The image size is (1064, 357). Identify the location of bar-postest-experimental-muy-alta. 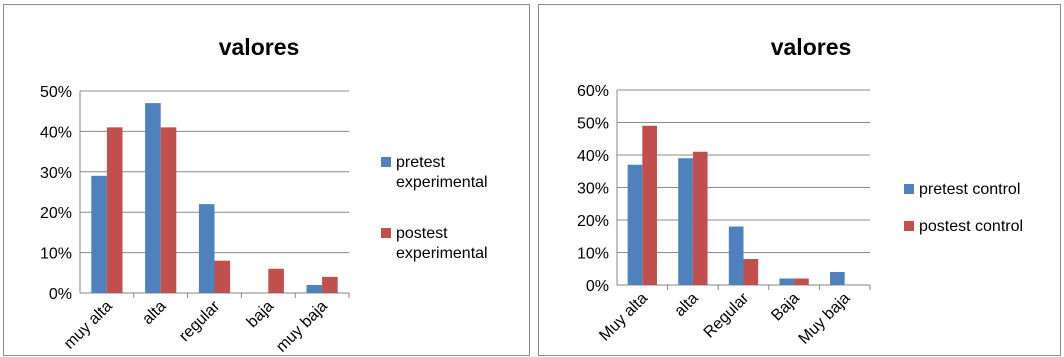
(114, 210).